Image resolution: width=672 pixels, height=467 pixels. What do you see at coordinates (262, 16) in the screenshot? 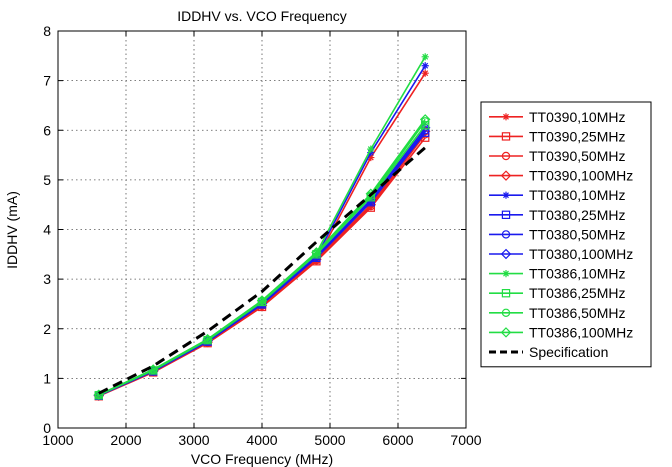
I see `chart-title: IDDHV vs. VCO Frequency` at bounding box center [262, 16].